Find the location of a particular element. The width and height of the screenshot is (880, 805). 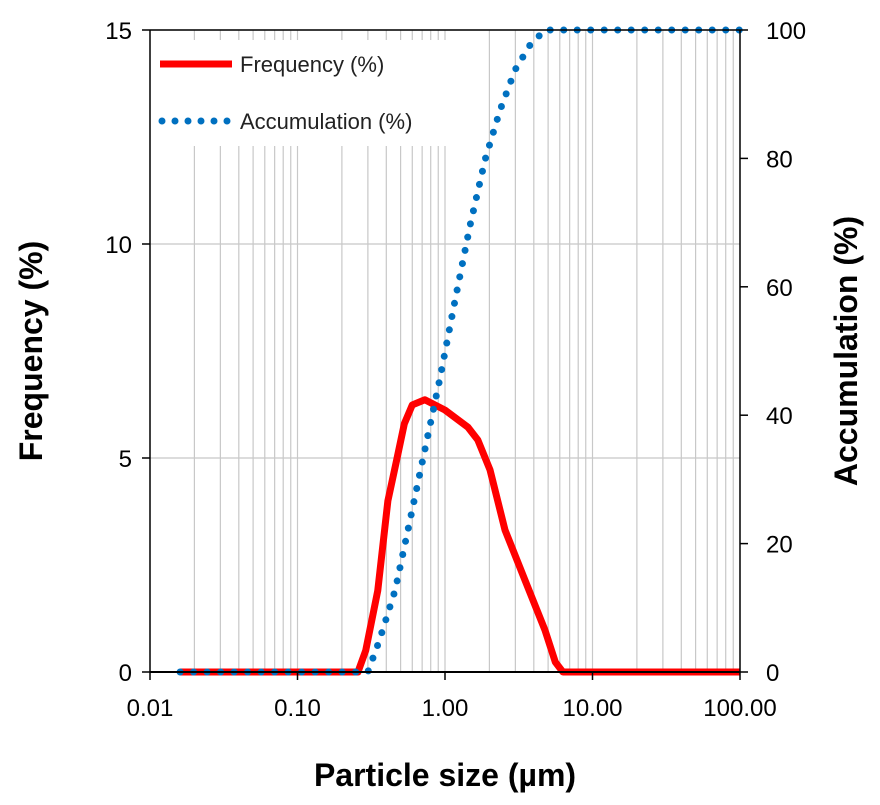

y2-tick-label: 0 is located at coordinates (772, 673).